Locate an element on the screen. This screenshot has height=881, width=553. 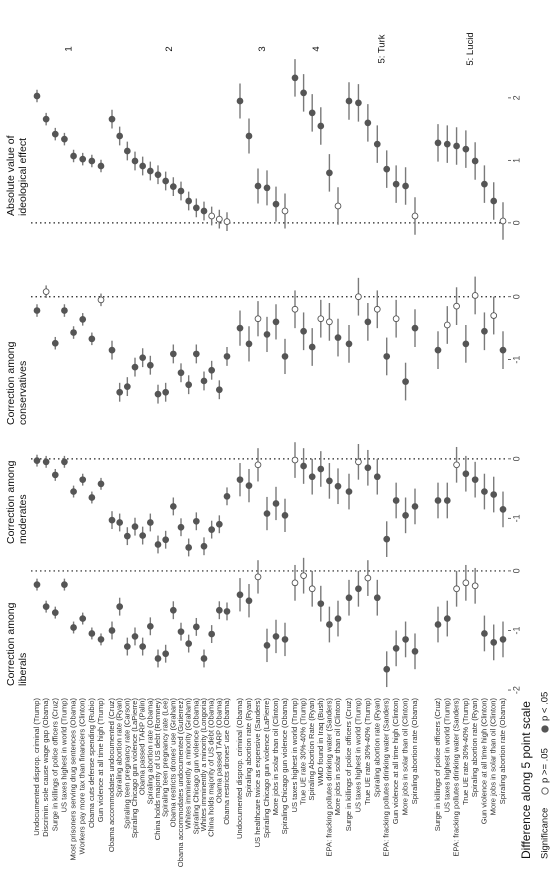
facet-title-line: Correction among is located at coordinates (11, 502).